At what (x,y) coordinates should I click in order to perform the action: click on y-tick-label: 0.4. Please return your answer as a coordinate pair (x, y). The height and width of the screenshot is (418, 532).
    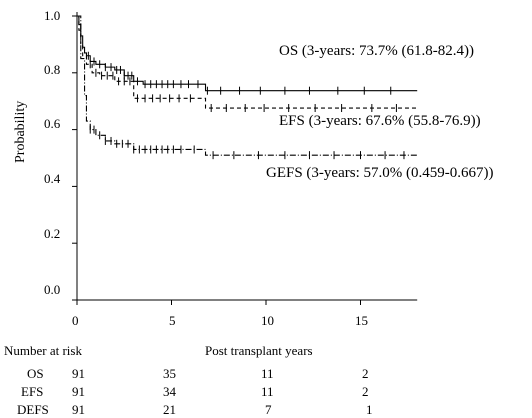
    Looking at the image, I should click on (52, 178).